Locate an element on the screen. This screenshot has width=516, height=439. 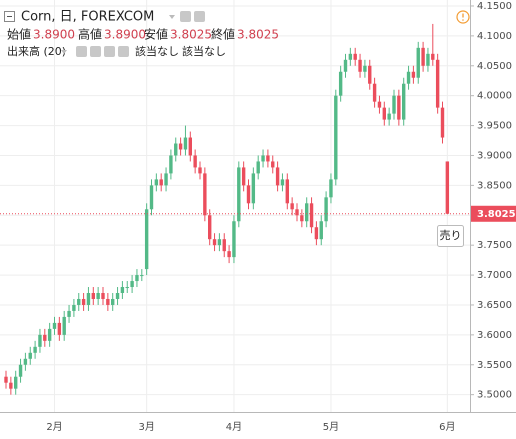
sell-button is located at coordinates (450, 236).